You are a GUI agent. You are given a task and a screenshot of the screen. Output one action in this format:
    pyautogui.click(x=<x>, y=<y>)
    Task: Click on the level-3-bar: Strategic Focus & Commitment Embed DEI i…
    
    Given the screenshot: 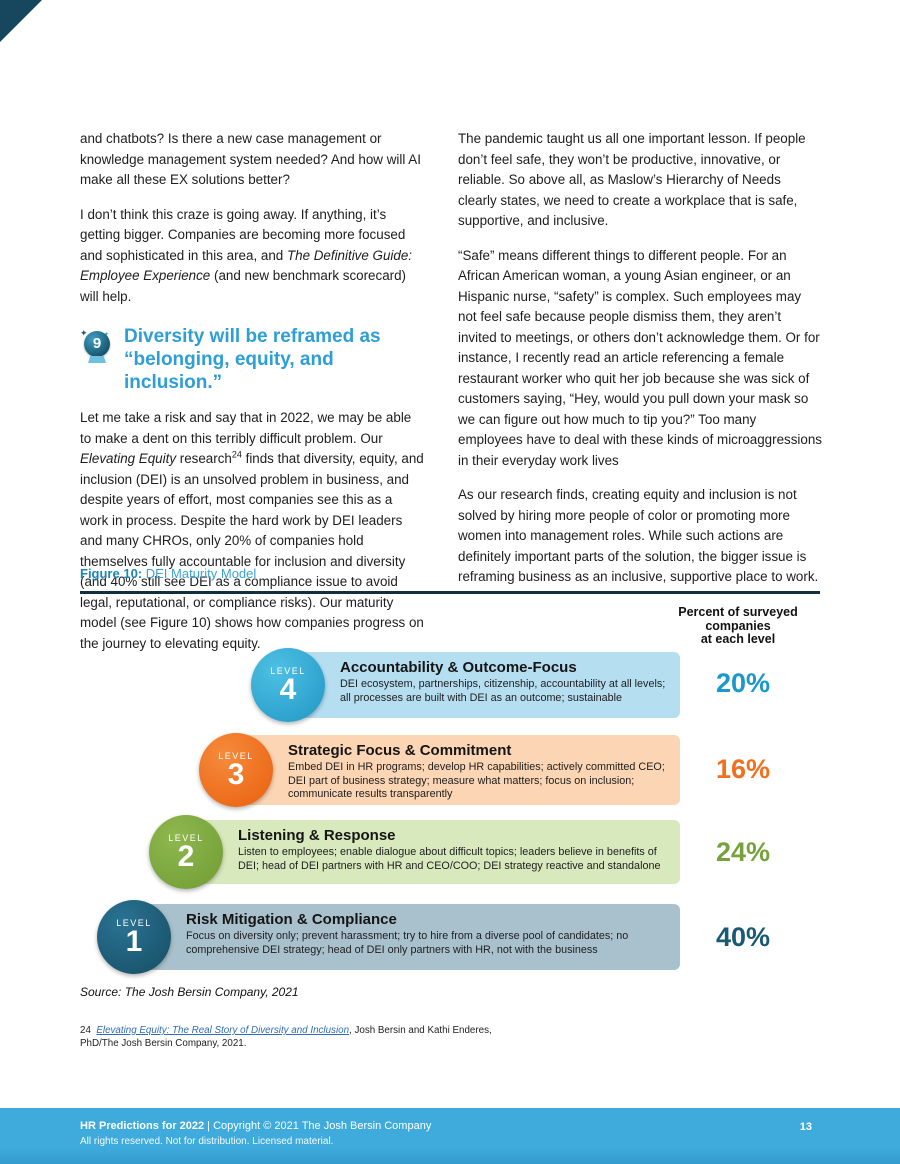 What is the action you would take?
    pyautogui.click(x=458, y=770)
    